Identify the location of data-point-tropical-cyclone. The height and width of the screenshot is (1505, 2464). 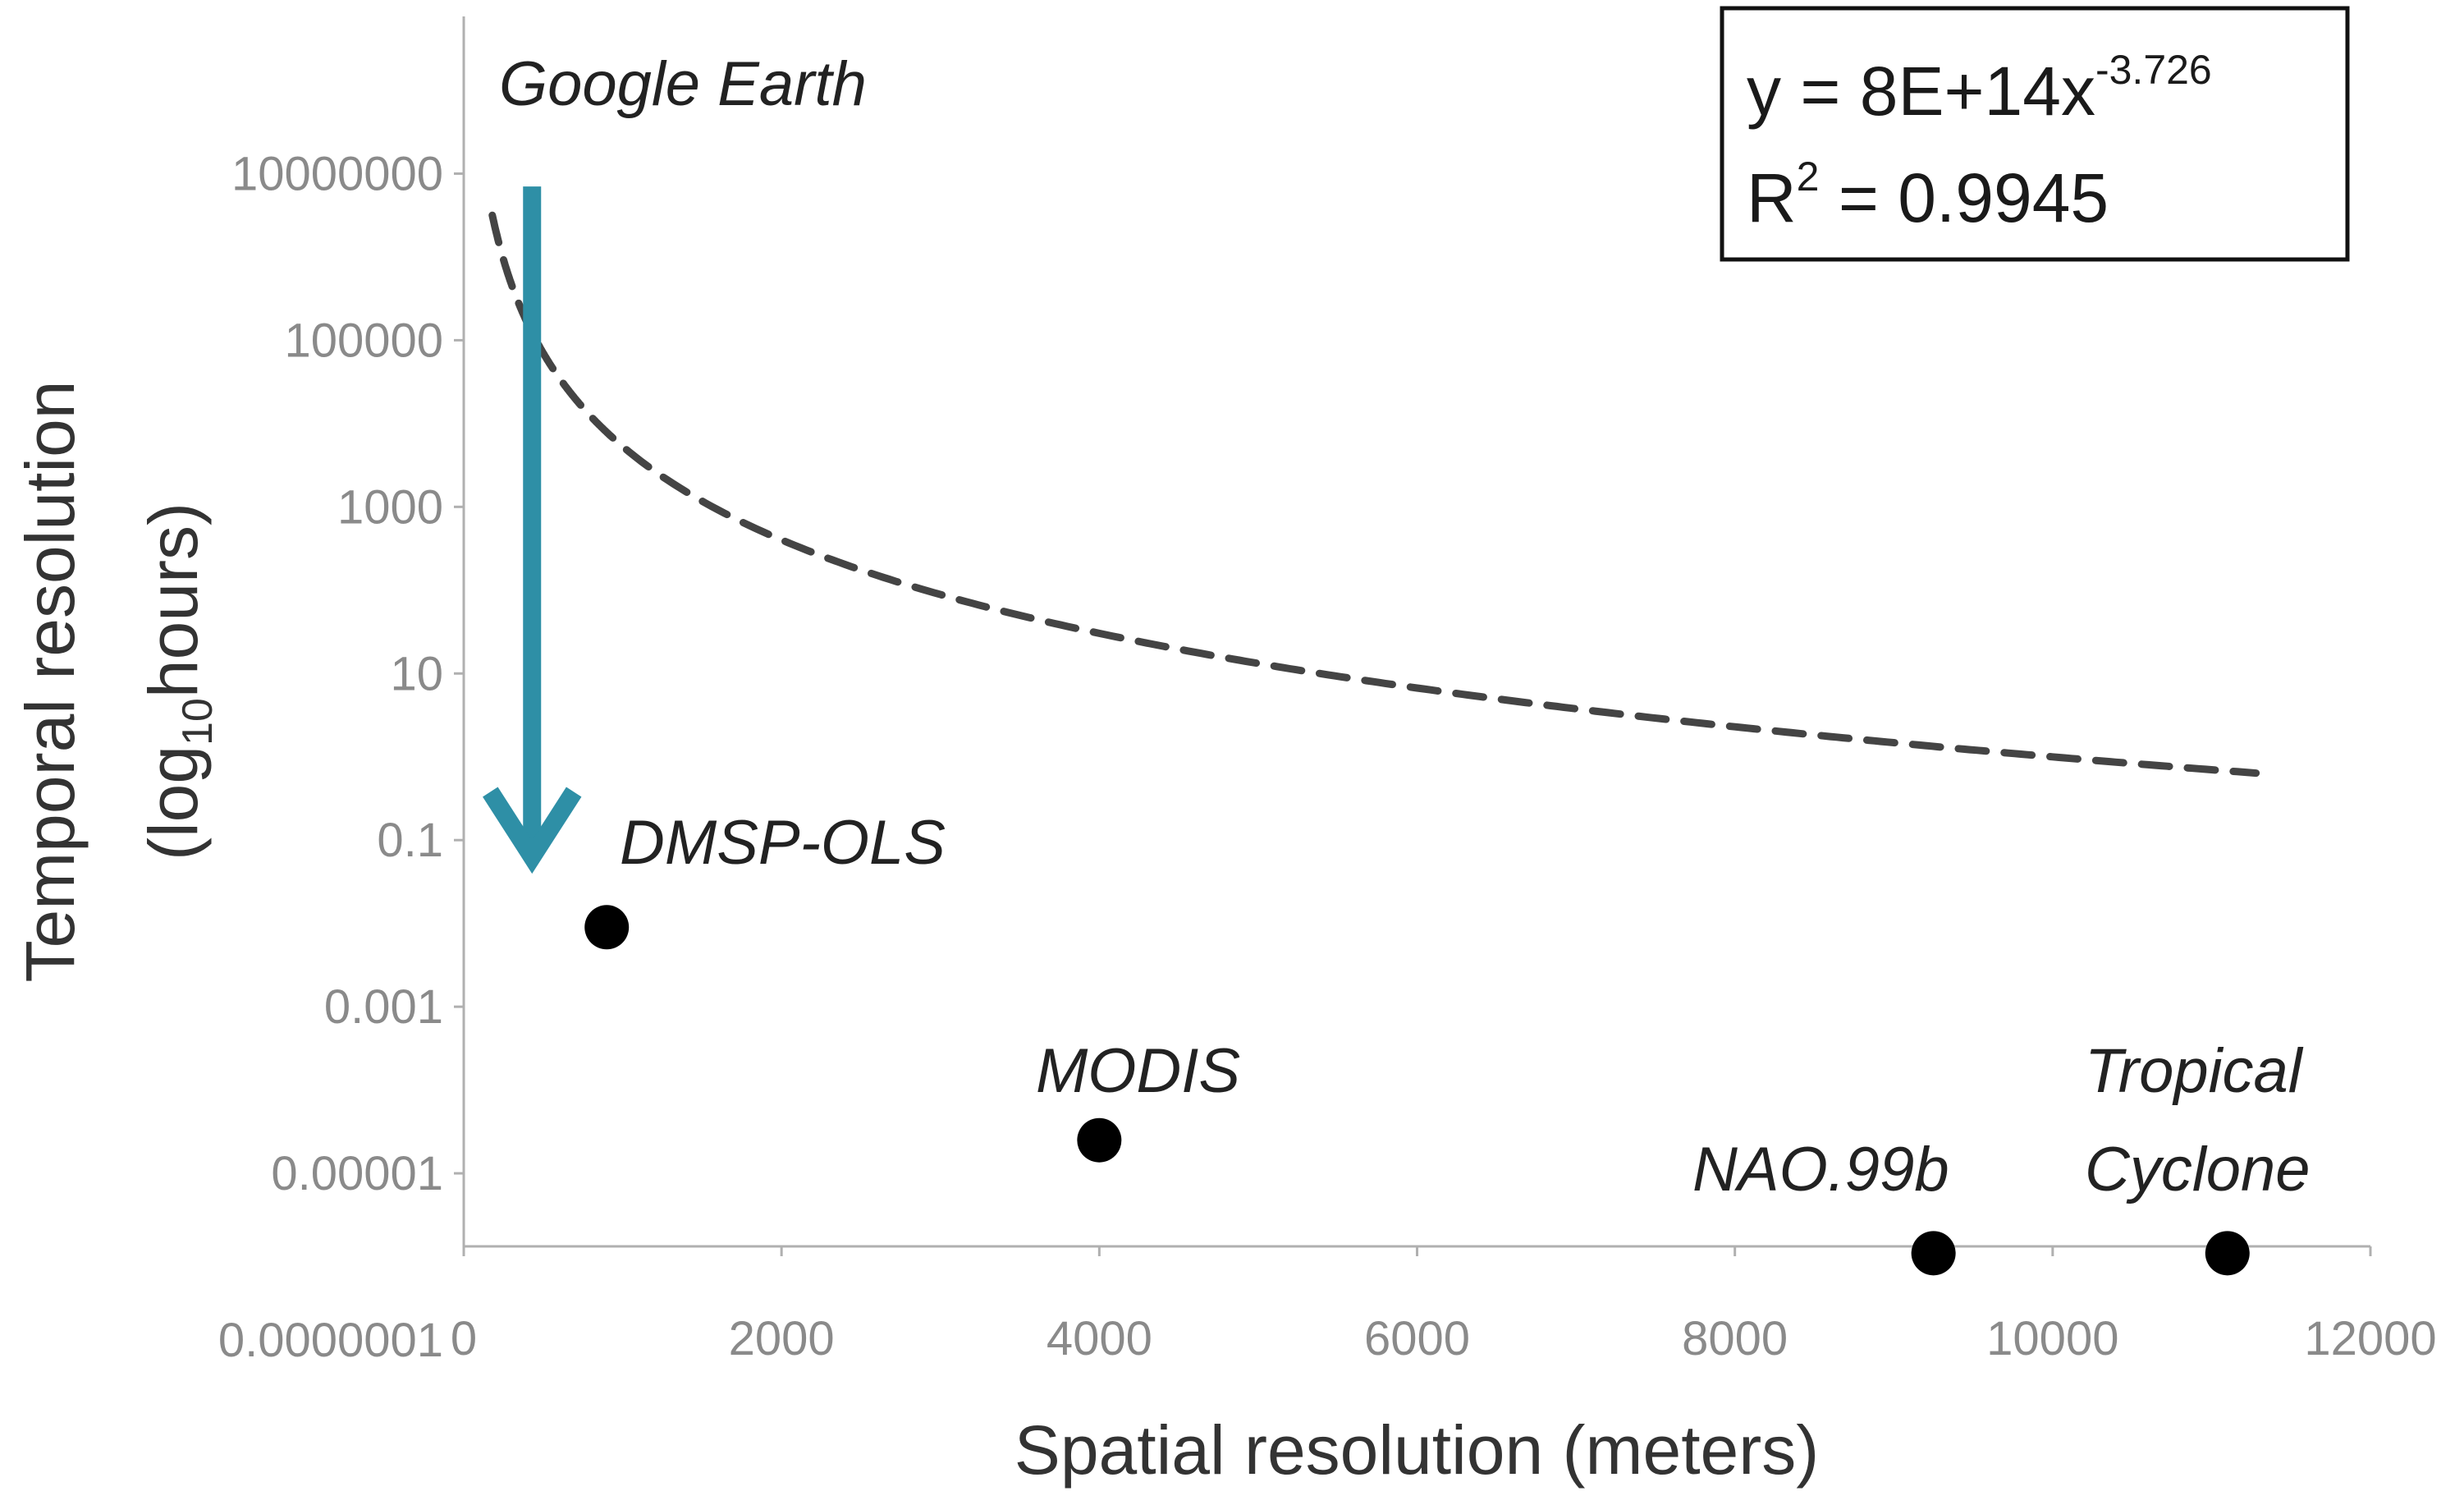
(2228, 1253).